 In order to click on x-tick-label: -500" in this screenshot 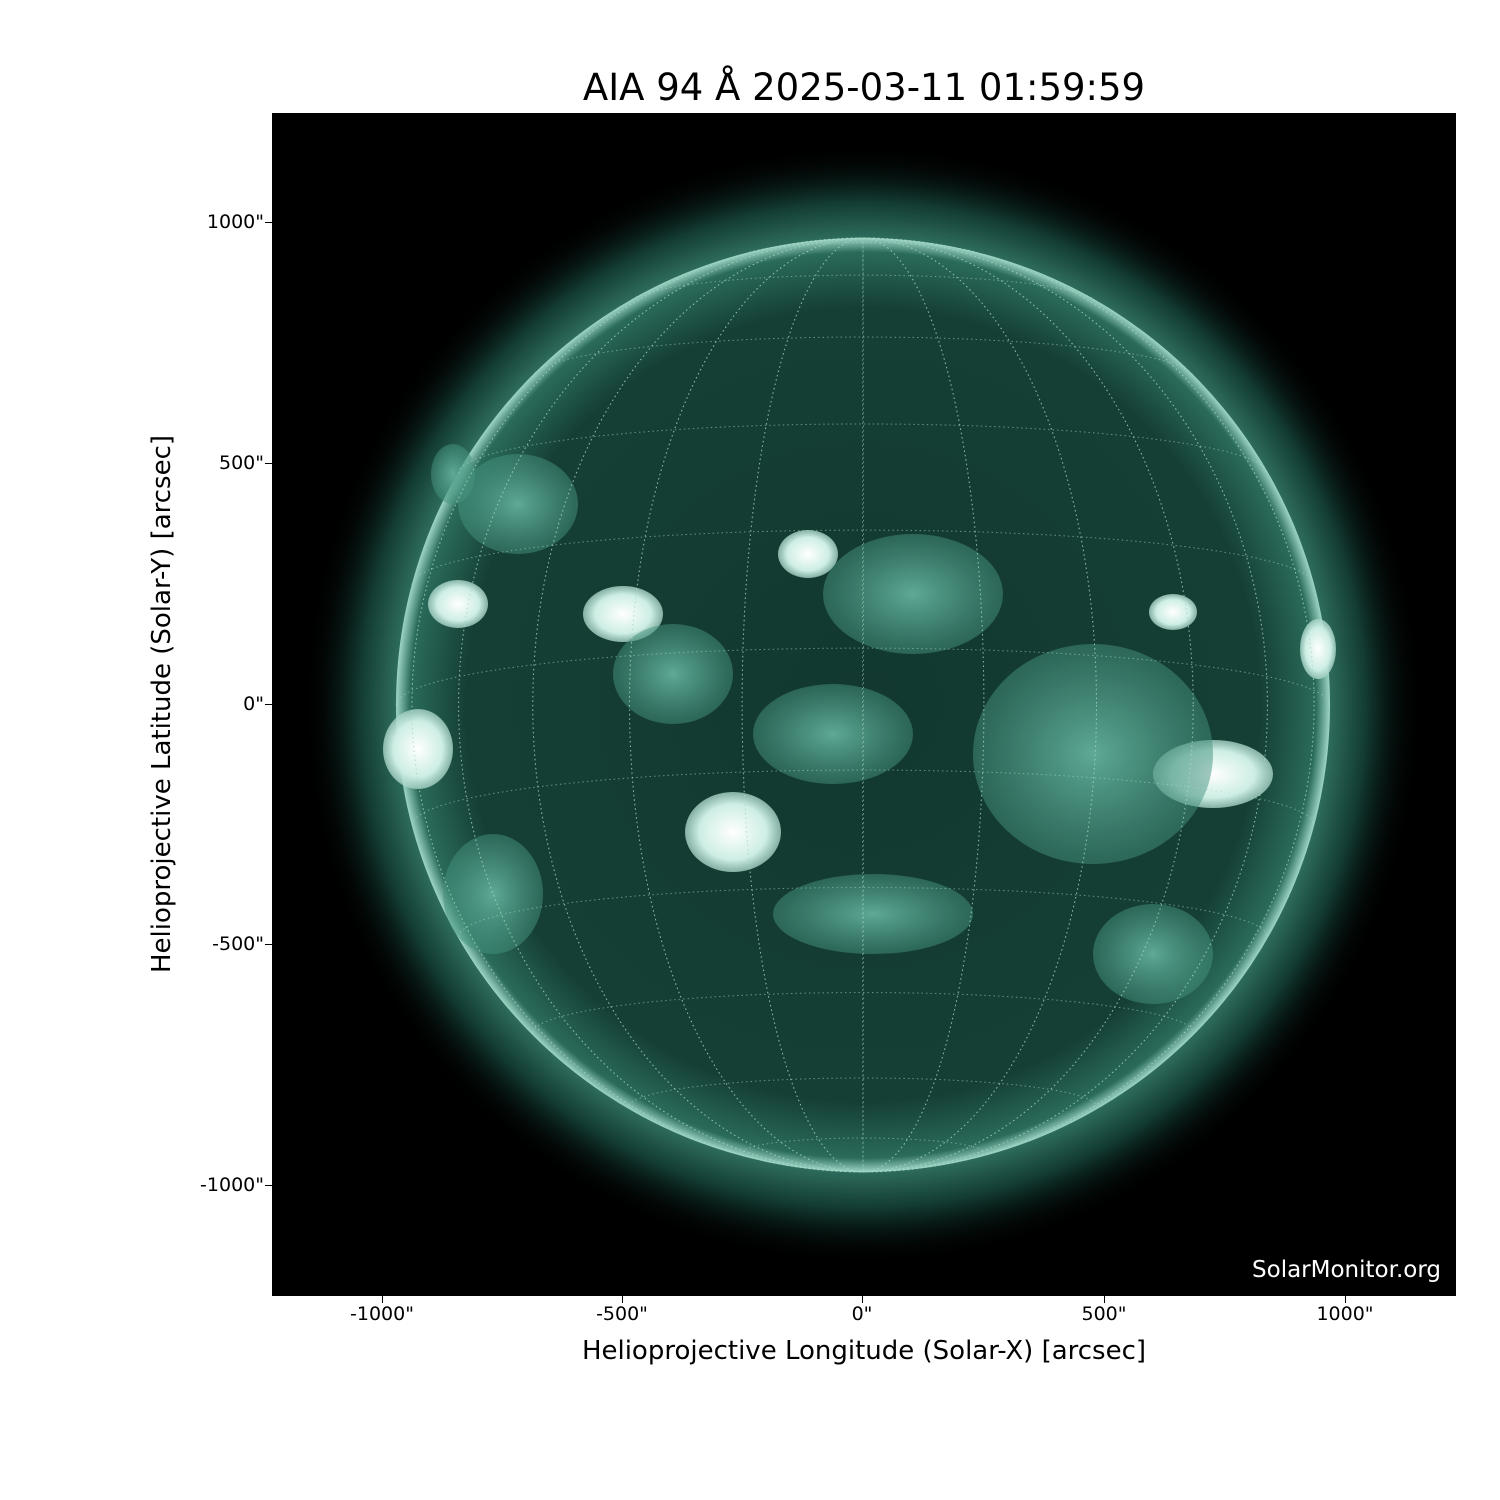, I will do `click(622, 1314)`.